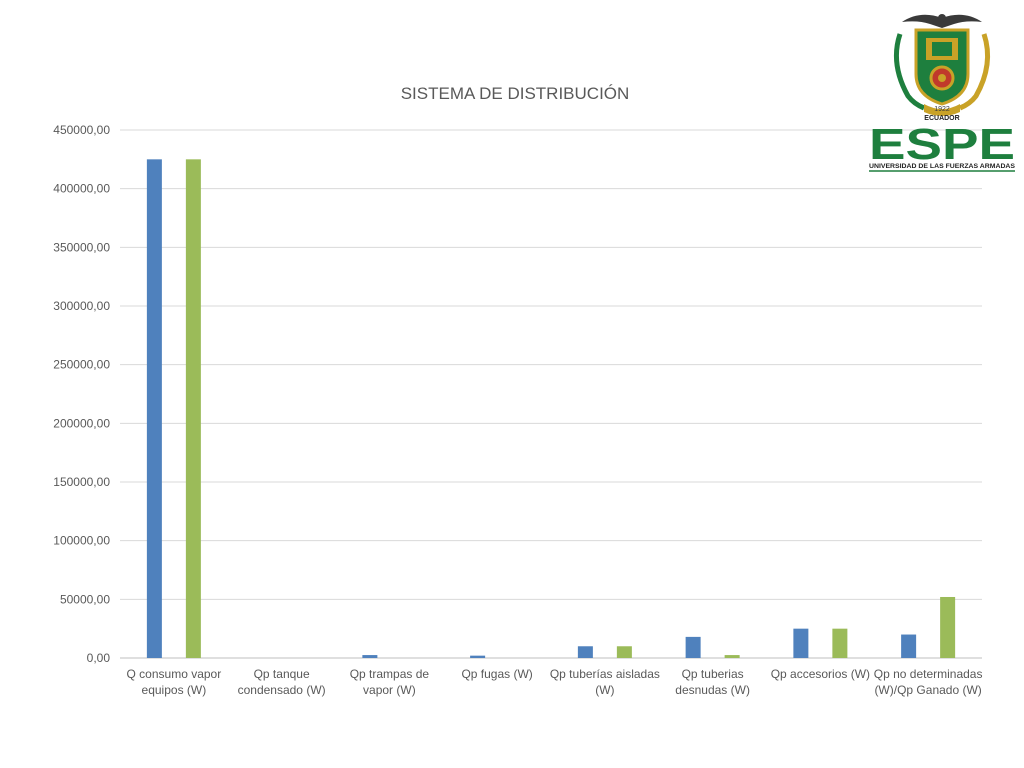  I want to click on y-tick-label: 200000,00, so click(81, 423).